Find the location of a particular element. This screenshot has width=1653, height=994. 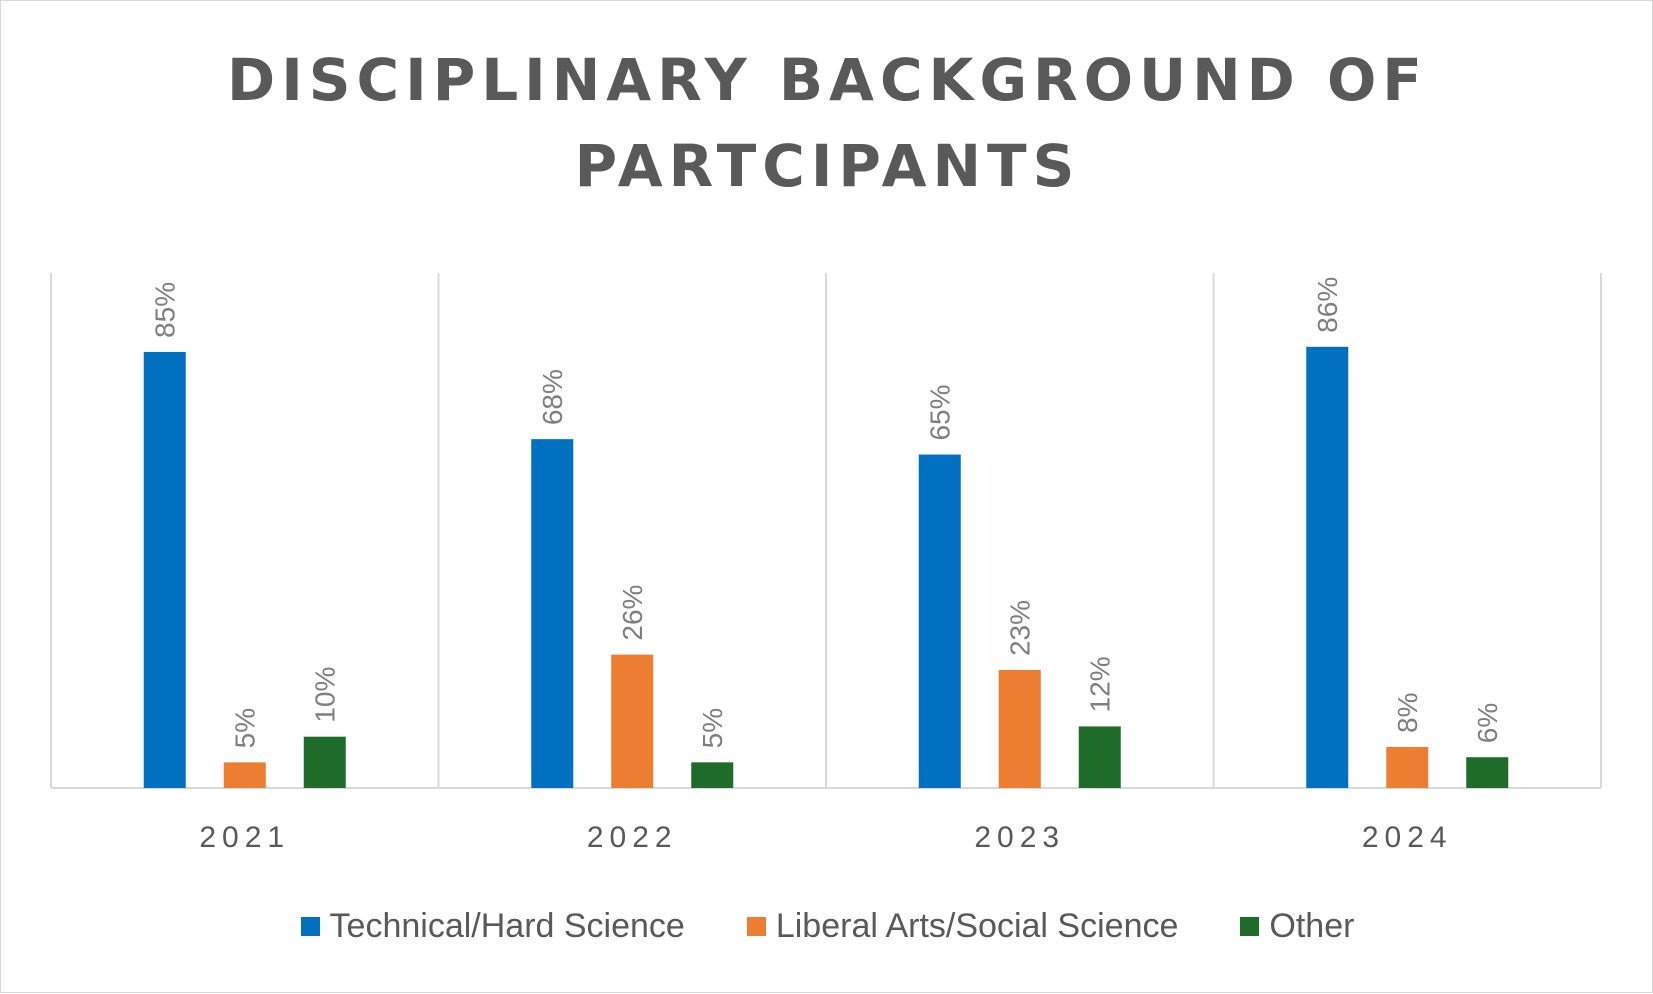

legend-label: Other is located at coordinates (1312, 925).